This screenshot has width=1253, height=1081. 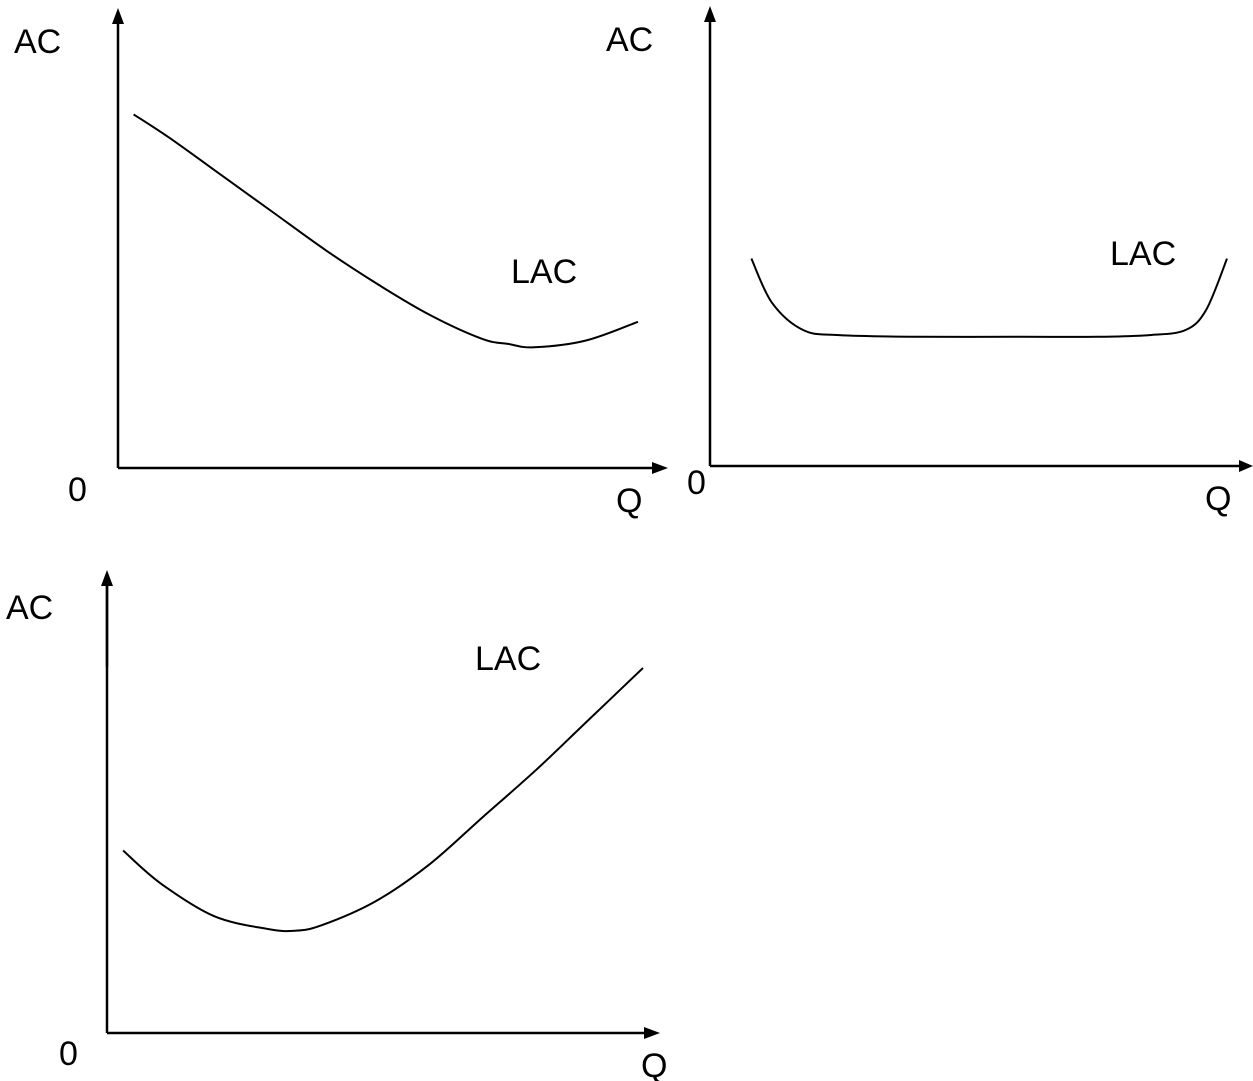 What do you see at coordinates (652, 1033) in the screenshot?
I see `chart-3-x-axis-arrow` at bounding box center [652, 1033].